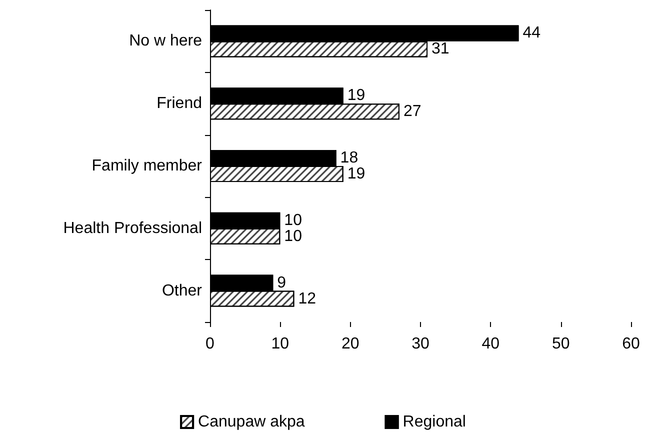 This screenshot has height=443, width=646. Describe the element at coordinates (421, 344) in the screenshot. I see `x-tick-label: 30` at that location.